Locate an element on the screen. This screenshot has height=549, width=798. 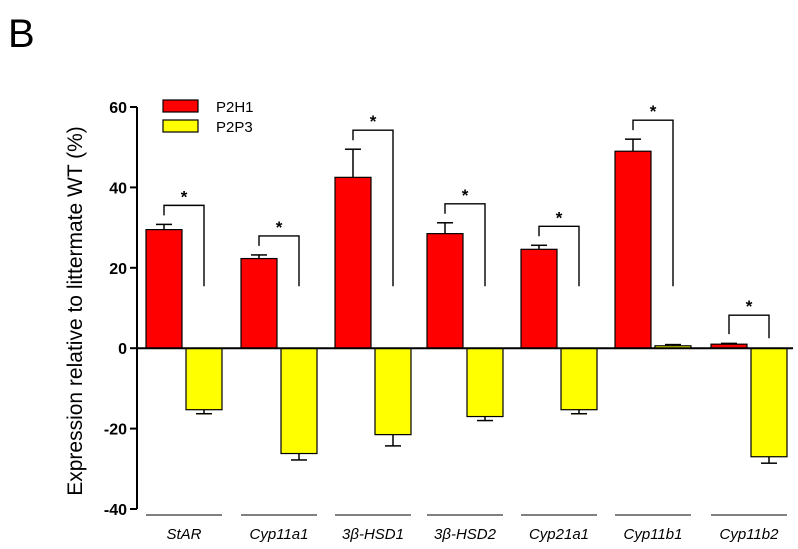
legend-swatch-p2h1 is located at coordinates (180, 106).